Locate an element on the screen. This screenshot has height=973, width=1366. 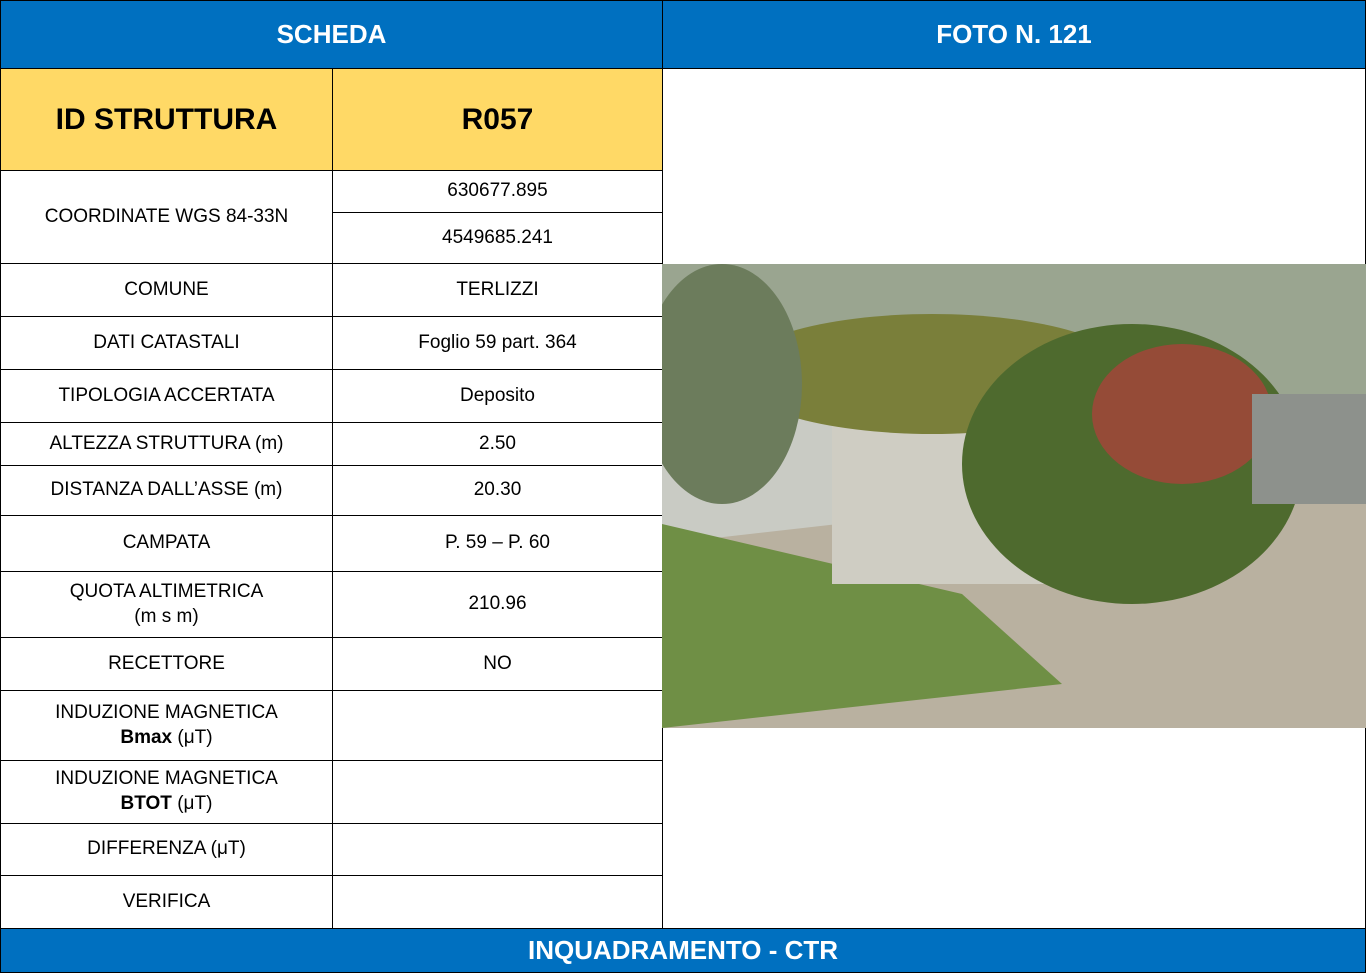
coord-value-content: 4549685.241 is located at coordinates (497, 238).